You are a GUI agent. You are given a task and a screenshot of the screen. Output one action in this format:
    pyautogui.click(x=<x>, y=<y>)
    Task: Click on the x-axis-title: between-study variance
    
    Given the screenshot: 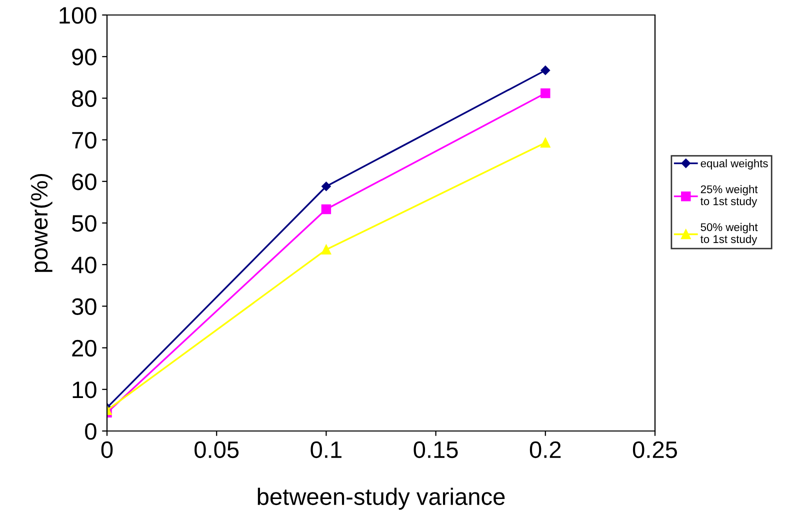 What is the action you would take?
    pyautogui.click(x=381, y=499)
    